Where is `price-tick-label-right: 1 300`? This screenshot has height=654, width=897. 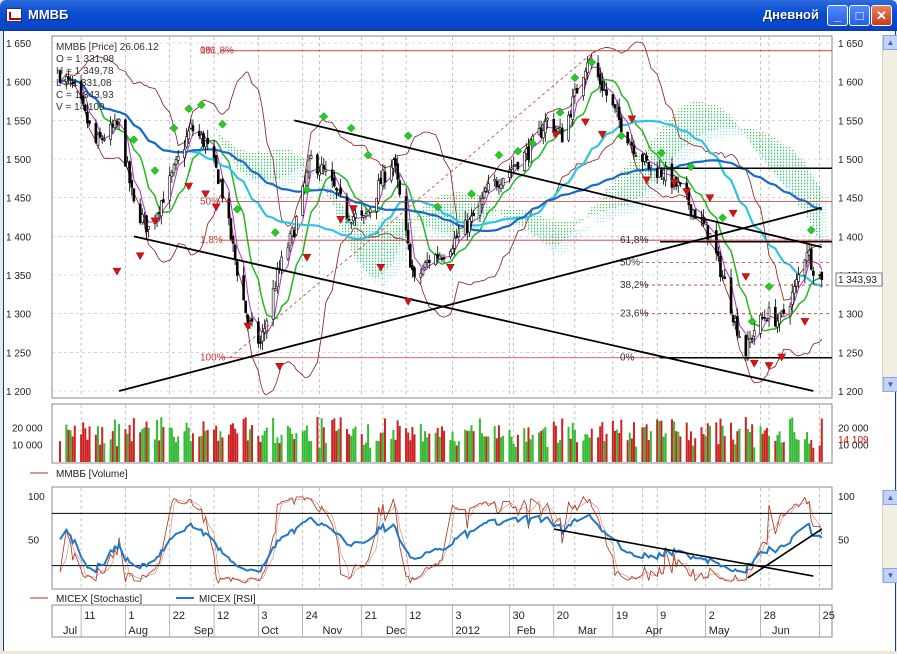 price-tick-label-right: 1 300 is located at coordinates (850, 315).